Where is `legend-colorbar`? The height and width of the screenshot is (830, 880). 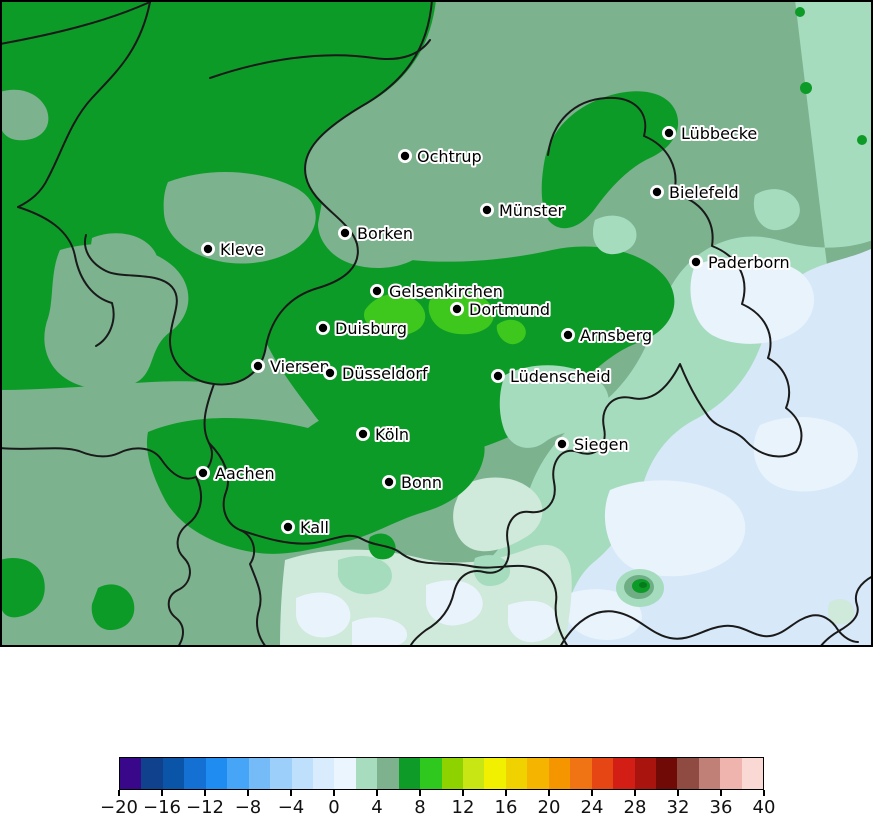 legend-colorbar is located at coordinates (441, 773).